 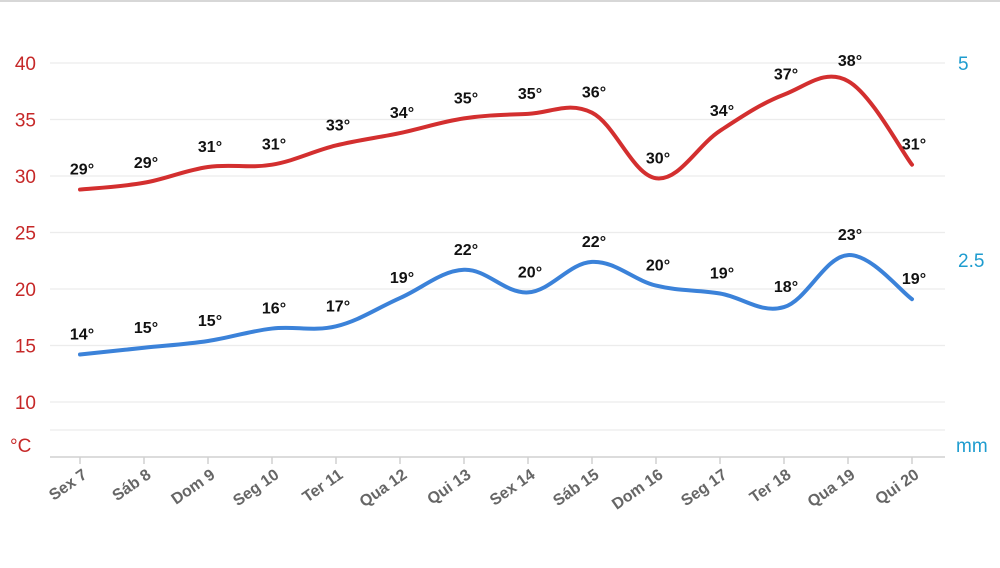 What do you see at coordinates (338, 306) in the screenshot?
I see `data-label-min: 17°` at bounding box center [338, 306].